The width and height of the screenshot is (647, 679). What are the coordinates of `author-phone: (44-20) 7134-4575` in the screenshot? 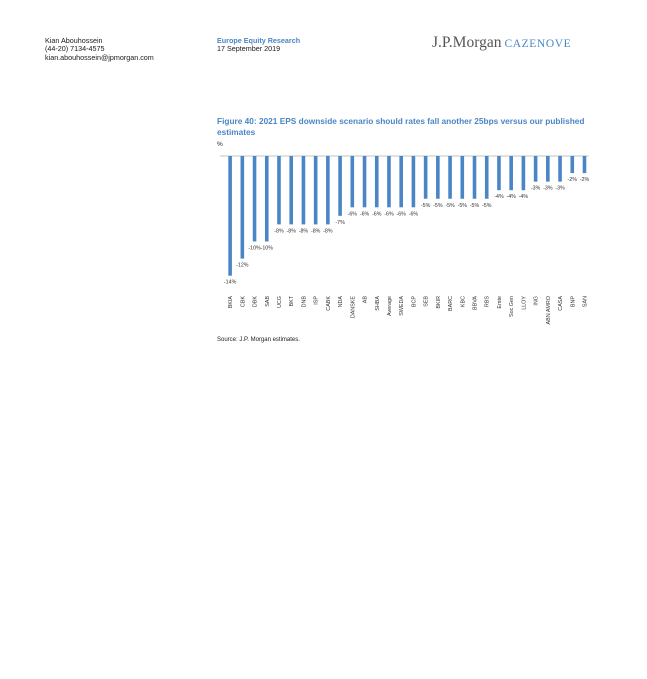 It's located at (75, 49).